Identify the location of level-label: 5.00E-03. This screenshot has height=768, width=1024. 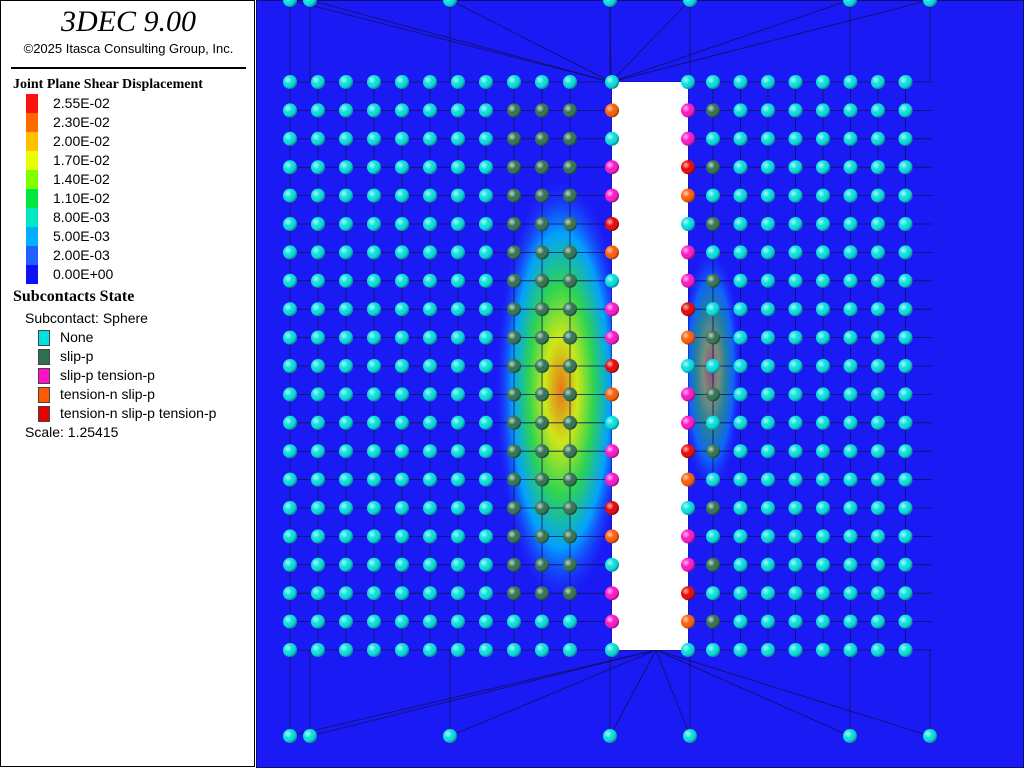
(81, 236).